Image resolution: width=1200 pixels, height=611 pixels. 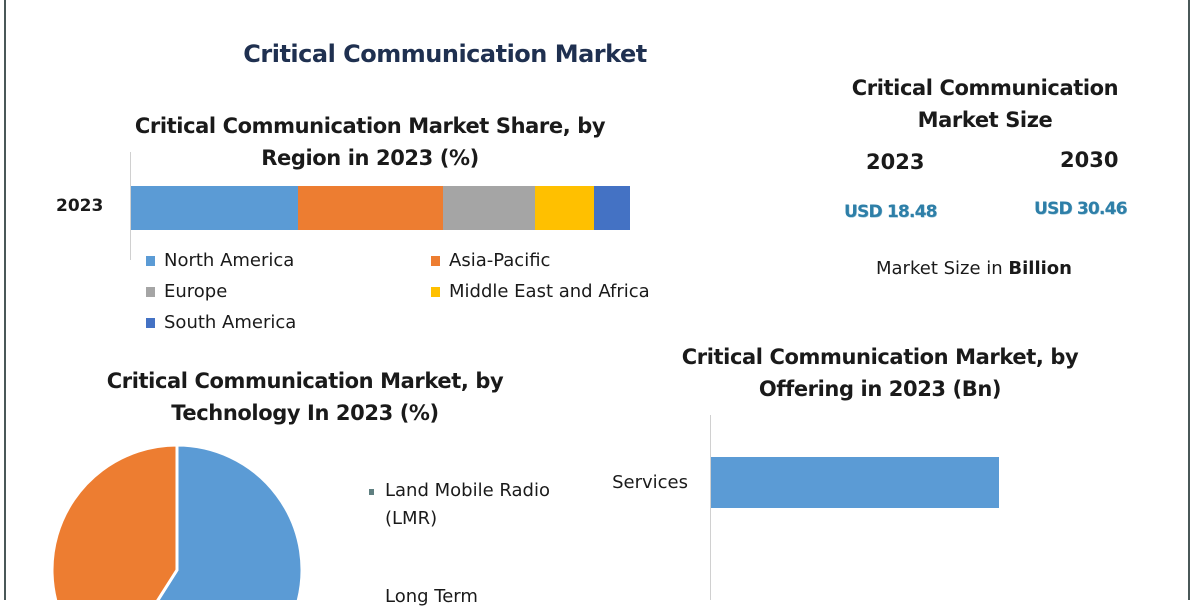 I want to click on legend-item-middle-east-africa: Middle East and Africa, so click(x=540, y=291).